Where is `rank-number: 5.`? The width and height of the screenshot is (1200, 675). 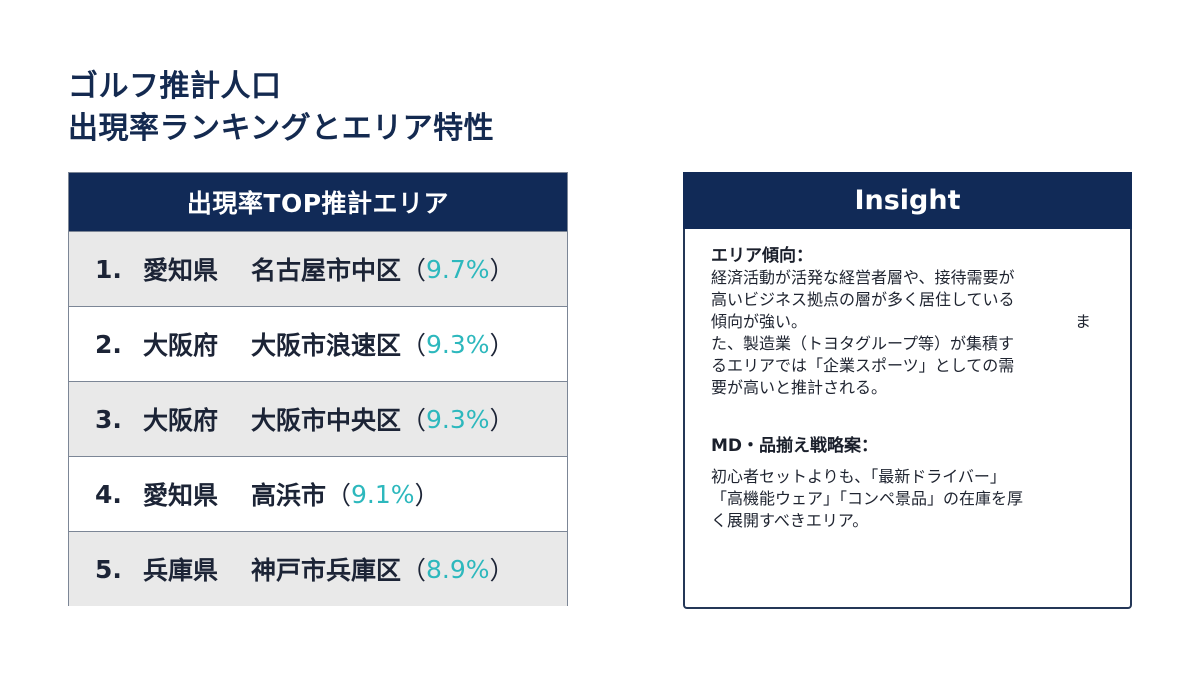 rank-number: 5. is located at coordinates (108, 569).